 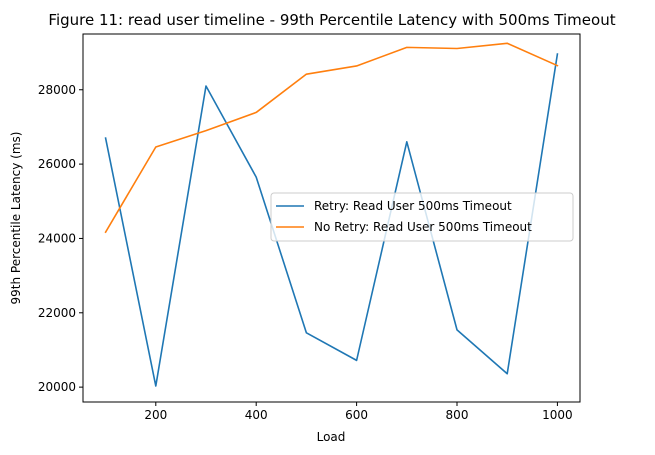 What do you see at coordinates (557, 415) in the screenshot?
I see `x-tick-label: 1000` at bounding box center [557, 415].